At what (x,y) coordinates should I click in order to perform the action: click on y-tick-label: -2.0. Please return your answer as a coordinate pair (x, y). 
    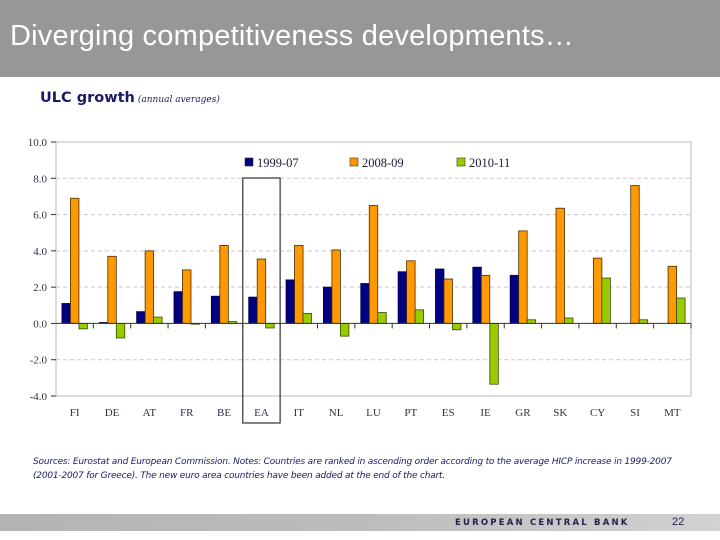
    Looking at the image, I should click on (39, 361).